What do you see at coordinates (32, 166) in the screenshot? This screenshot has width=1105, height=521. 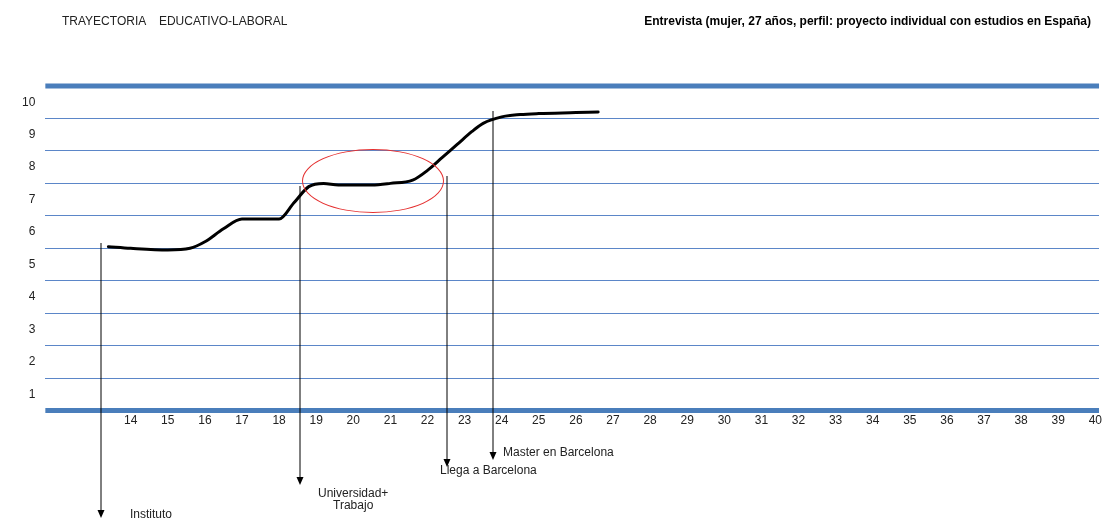 I see `y-tick-label: 8` at bounding box center [32, 166].